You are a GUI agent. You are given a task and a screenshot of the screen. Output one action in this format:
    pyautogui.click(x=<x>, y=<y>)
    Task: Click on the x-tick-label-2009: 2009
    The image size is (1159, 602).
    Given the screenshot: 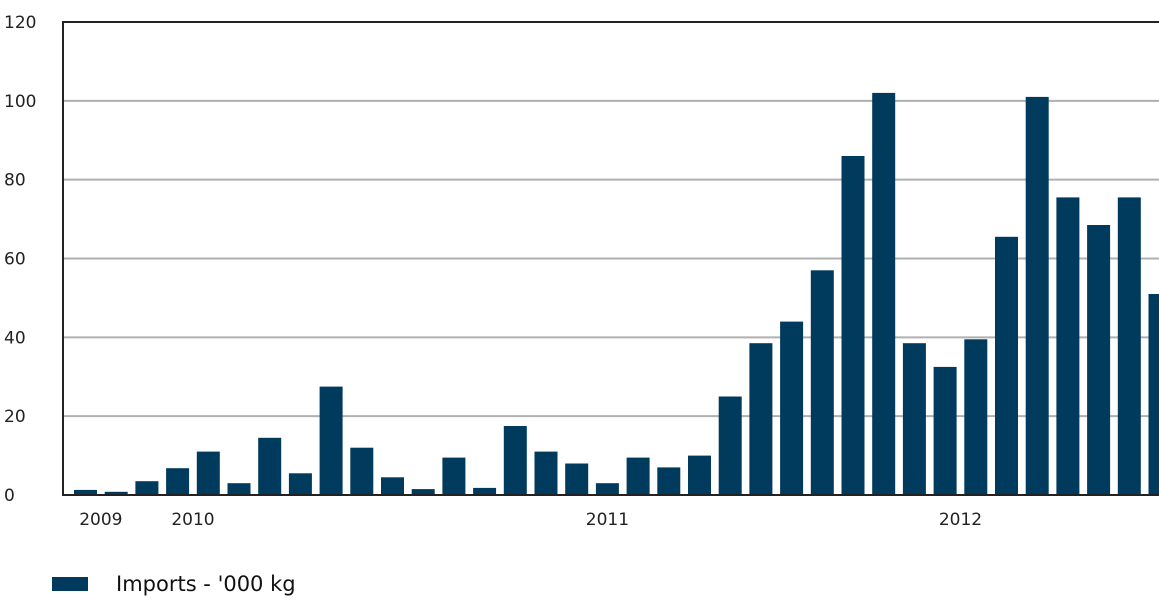 What is the action you would take?
    pyautogui.click(x=100, y=520)
    